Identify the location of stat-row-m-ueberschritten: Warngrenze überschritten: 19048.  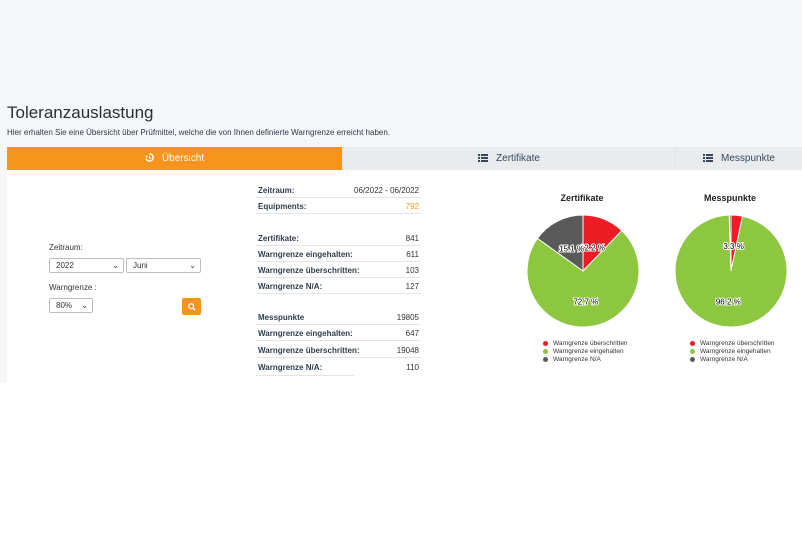
(338, 350).